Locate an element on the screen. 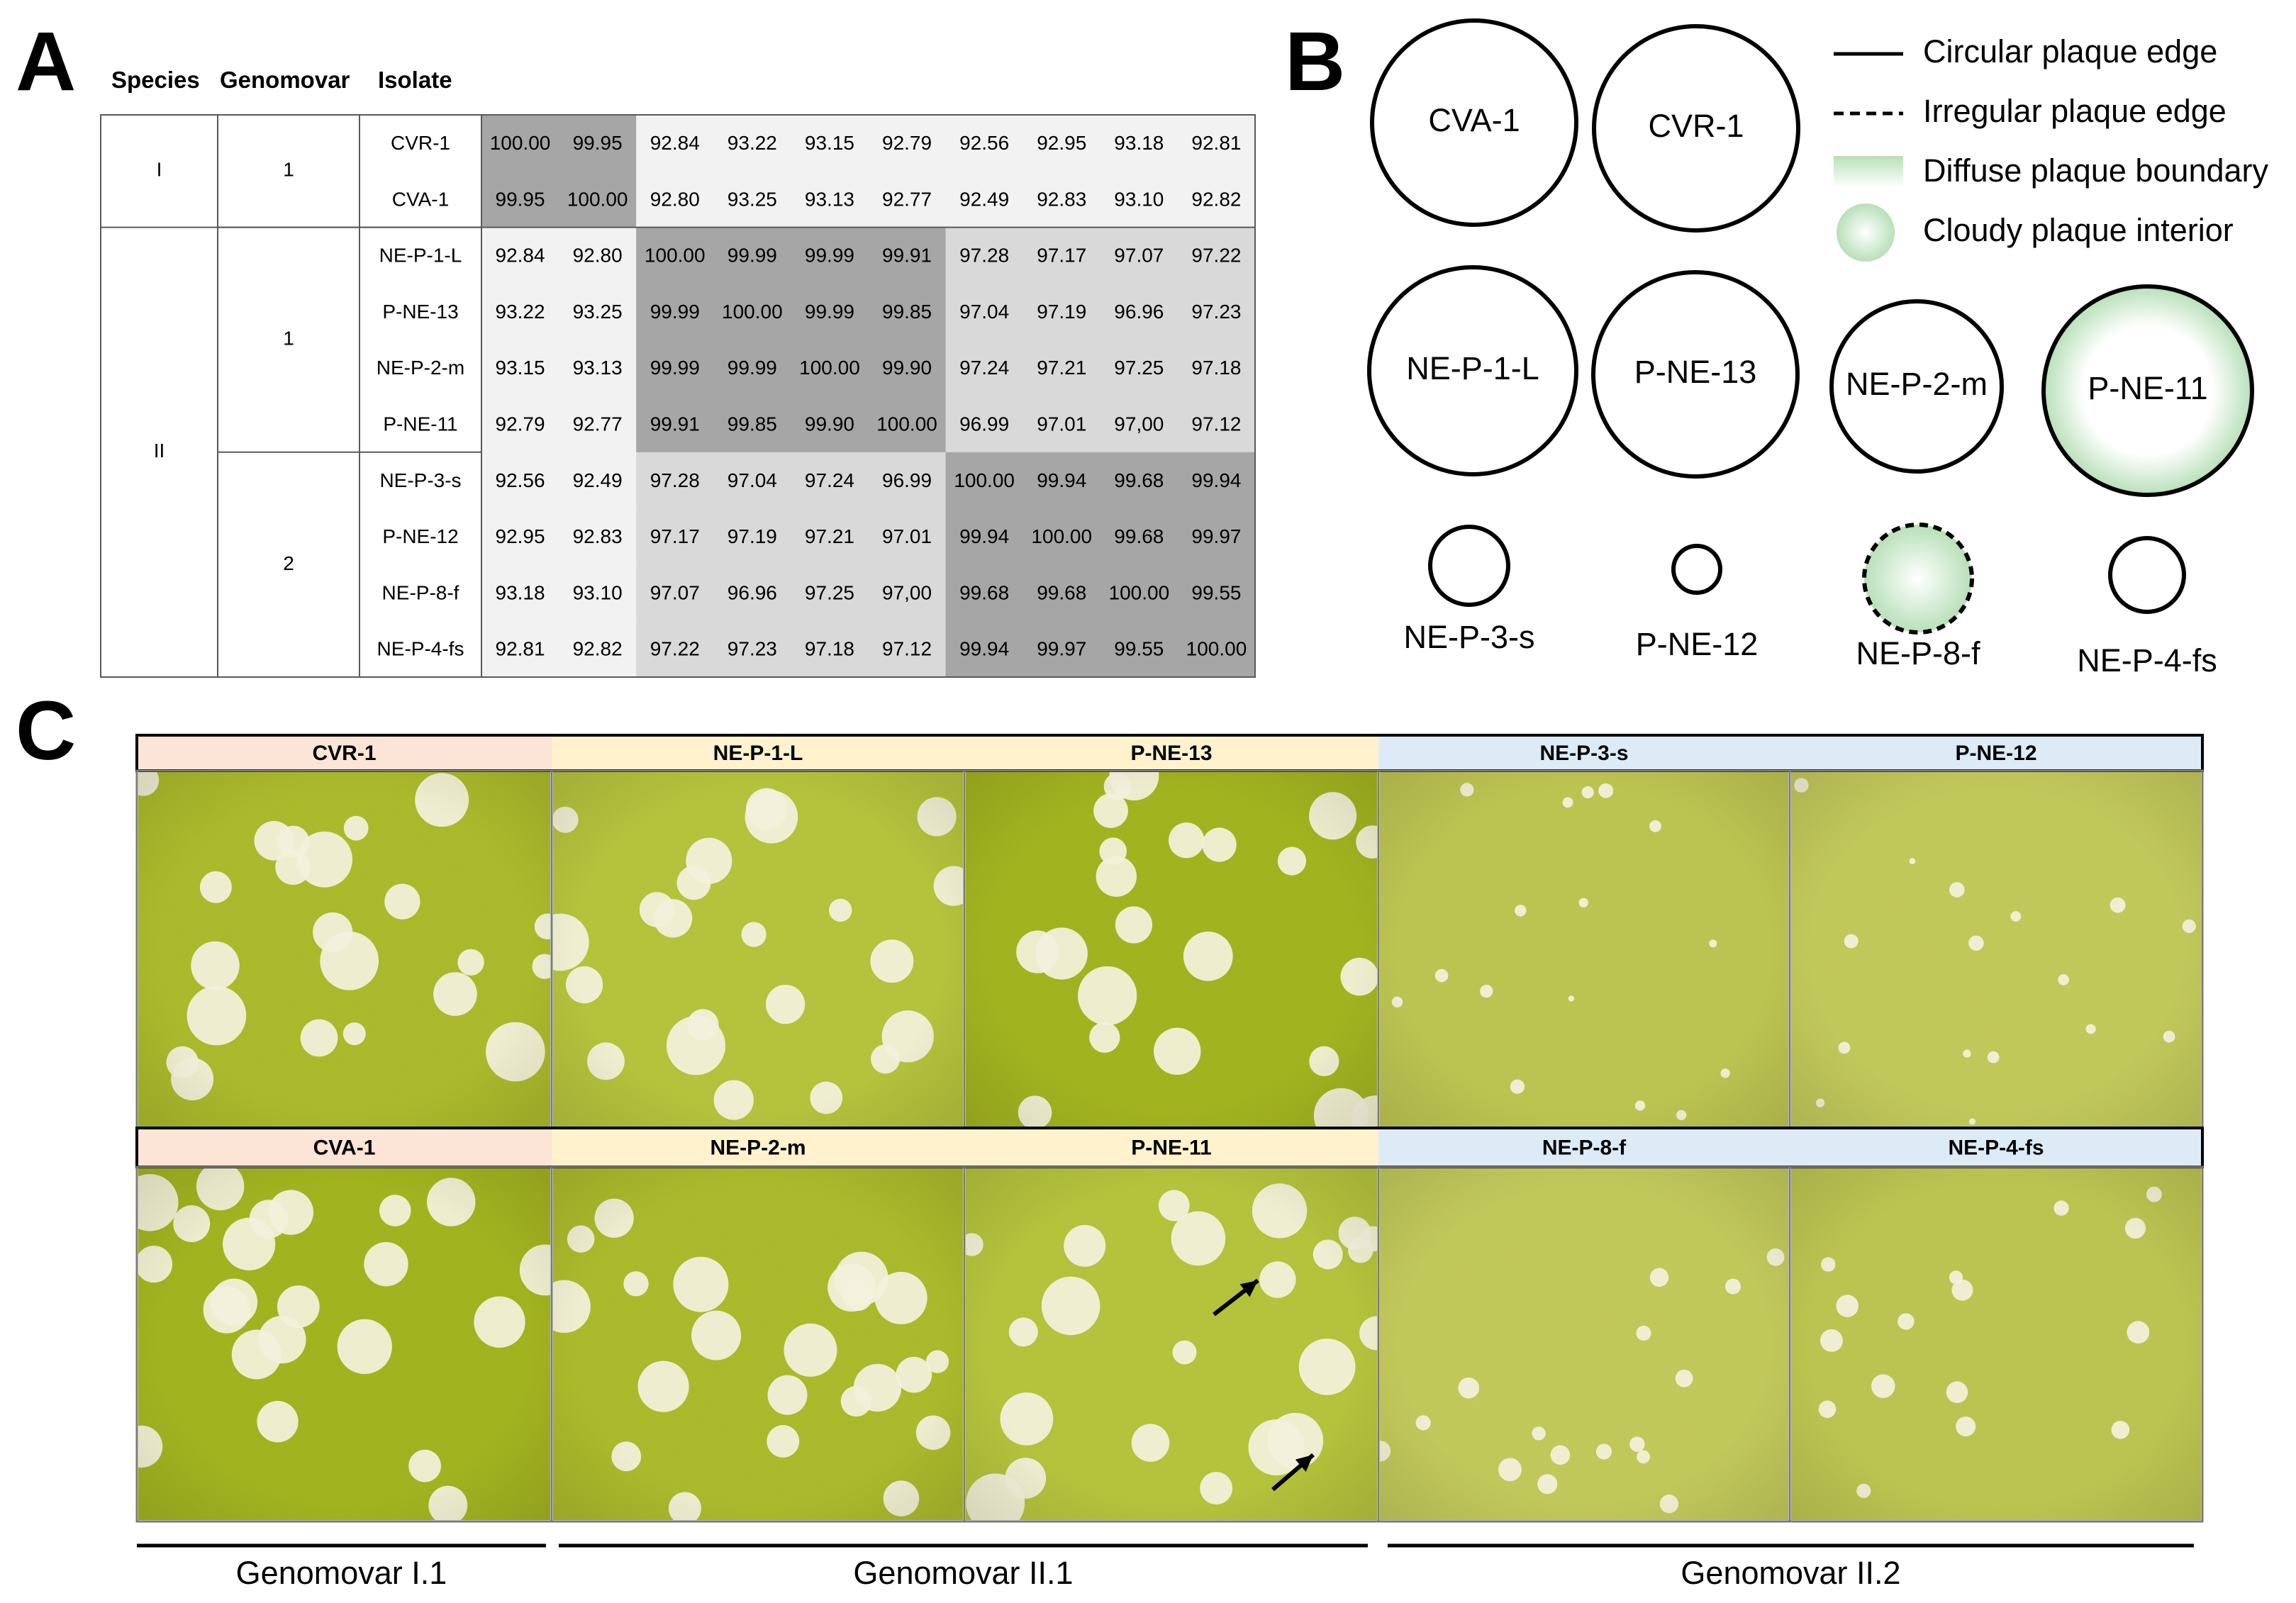 This screenshot has width=2296, height=1603. matrix-value: 99.97 is located at coordinates (1061, 649).